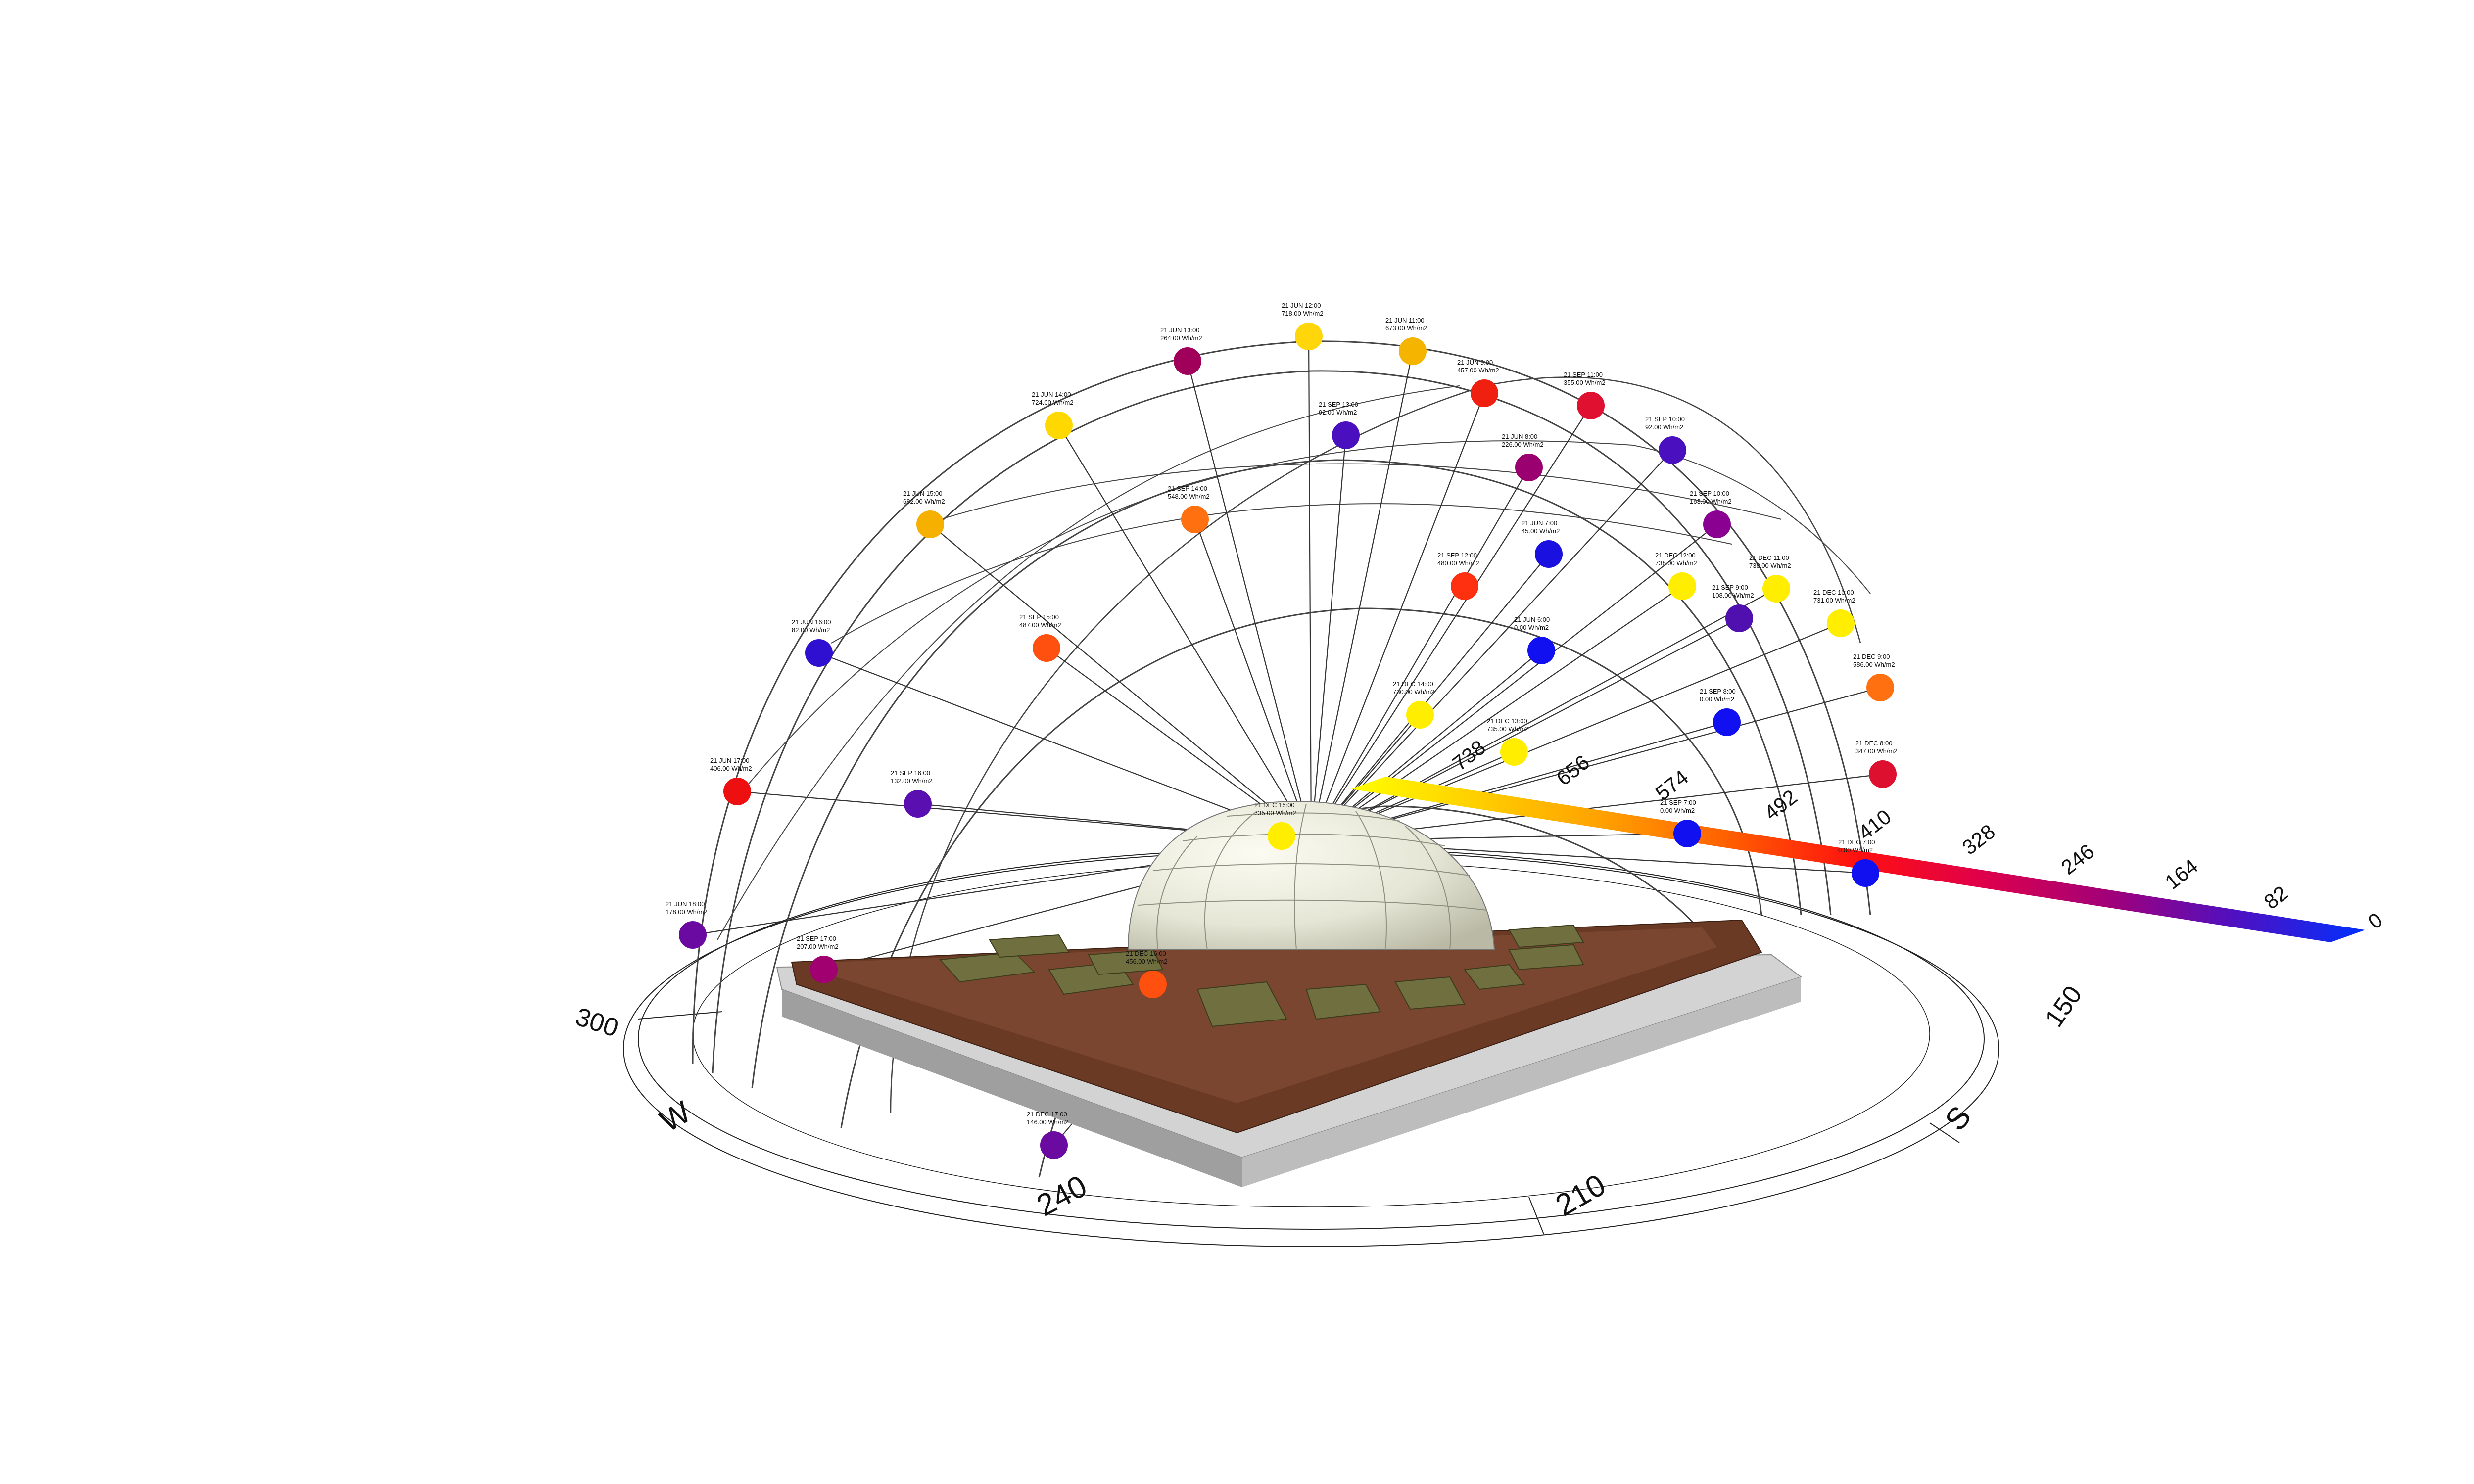  Describe the element at coordinates (1711, 501) in the screenshot. I see `sun-point-value-label: 163.00 Wh/m2` at that location.